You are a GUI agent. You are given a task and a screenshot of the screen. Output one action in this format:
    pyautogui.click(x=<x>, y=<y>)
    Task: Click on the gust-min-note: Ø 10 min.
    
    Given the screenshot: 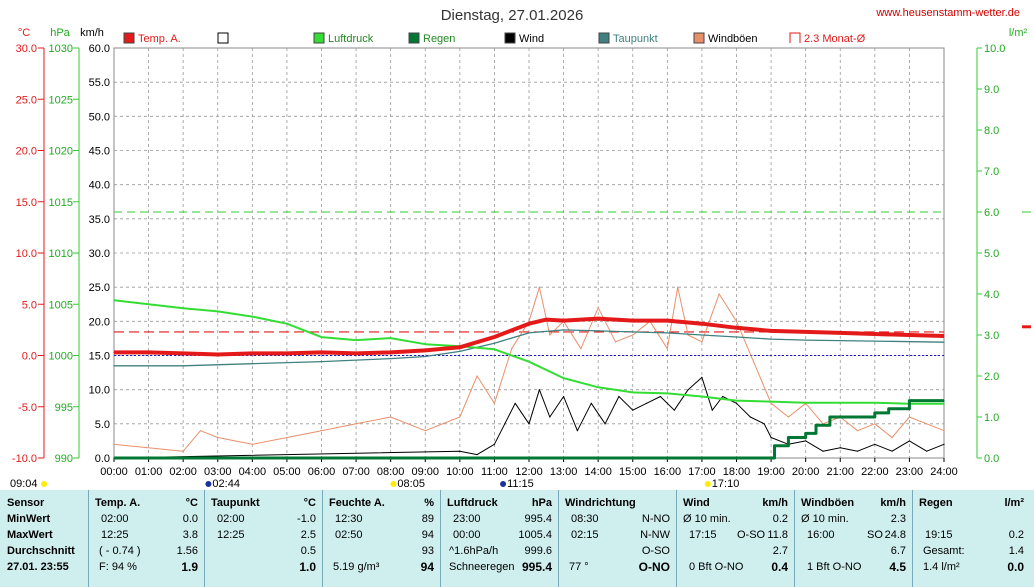 What is the action you would take?
    pyautogui.click(x=825, y=519)
    